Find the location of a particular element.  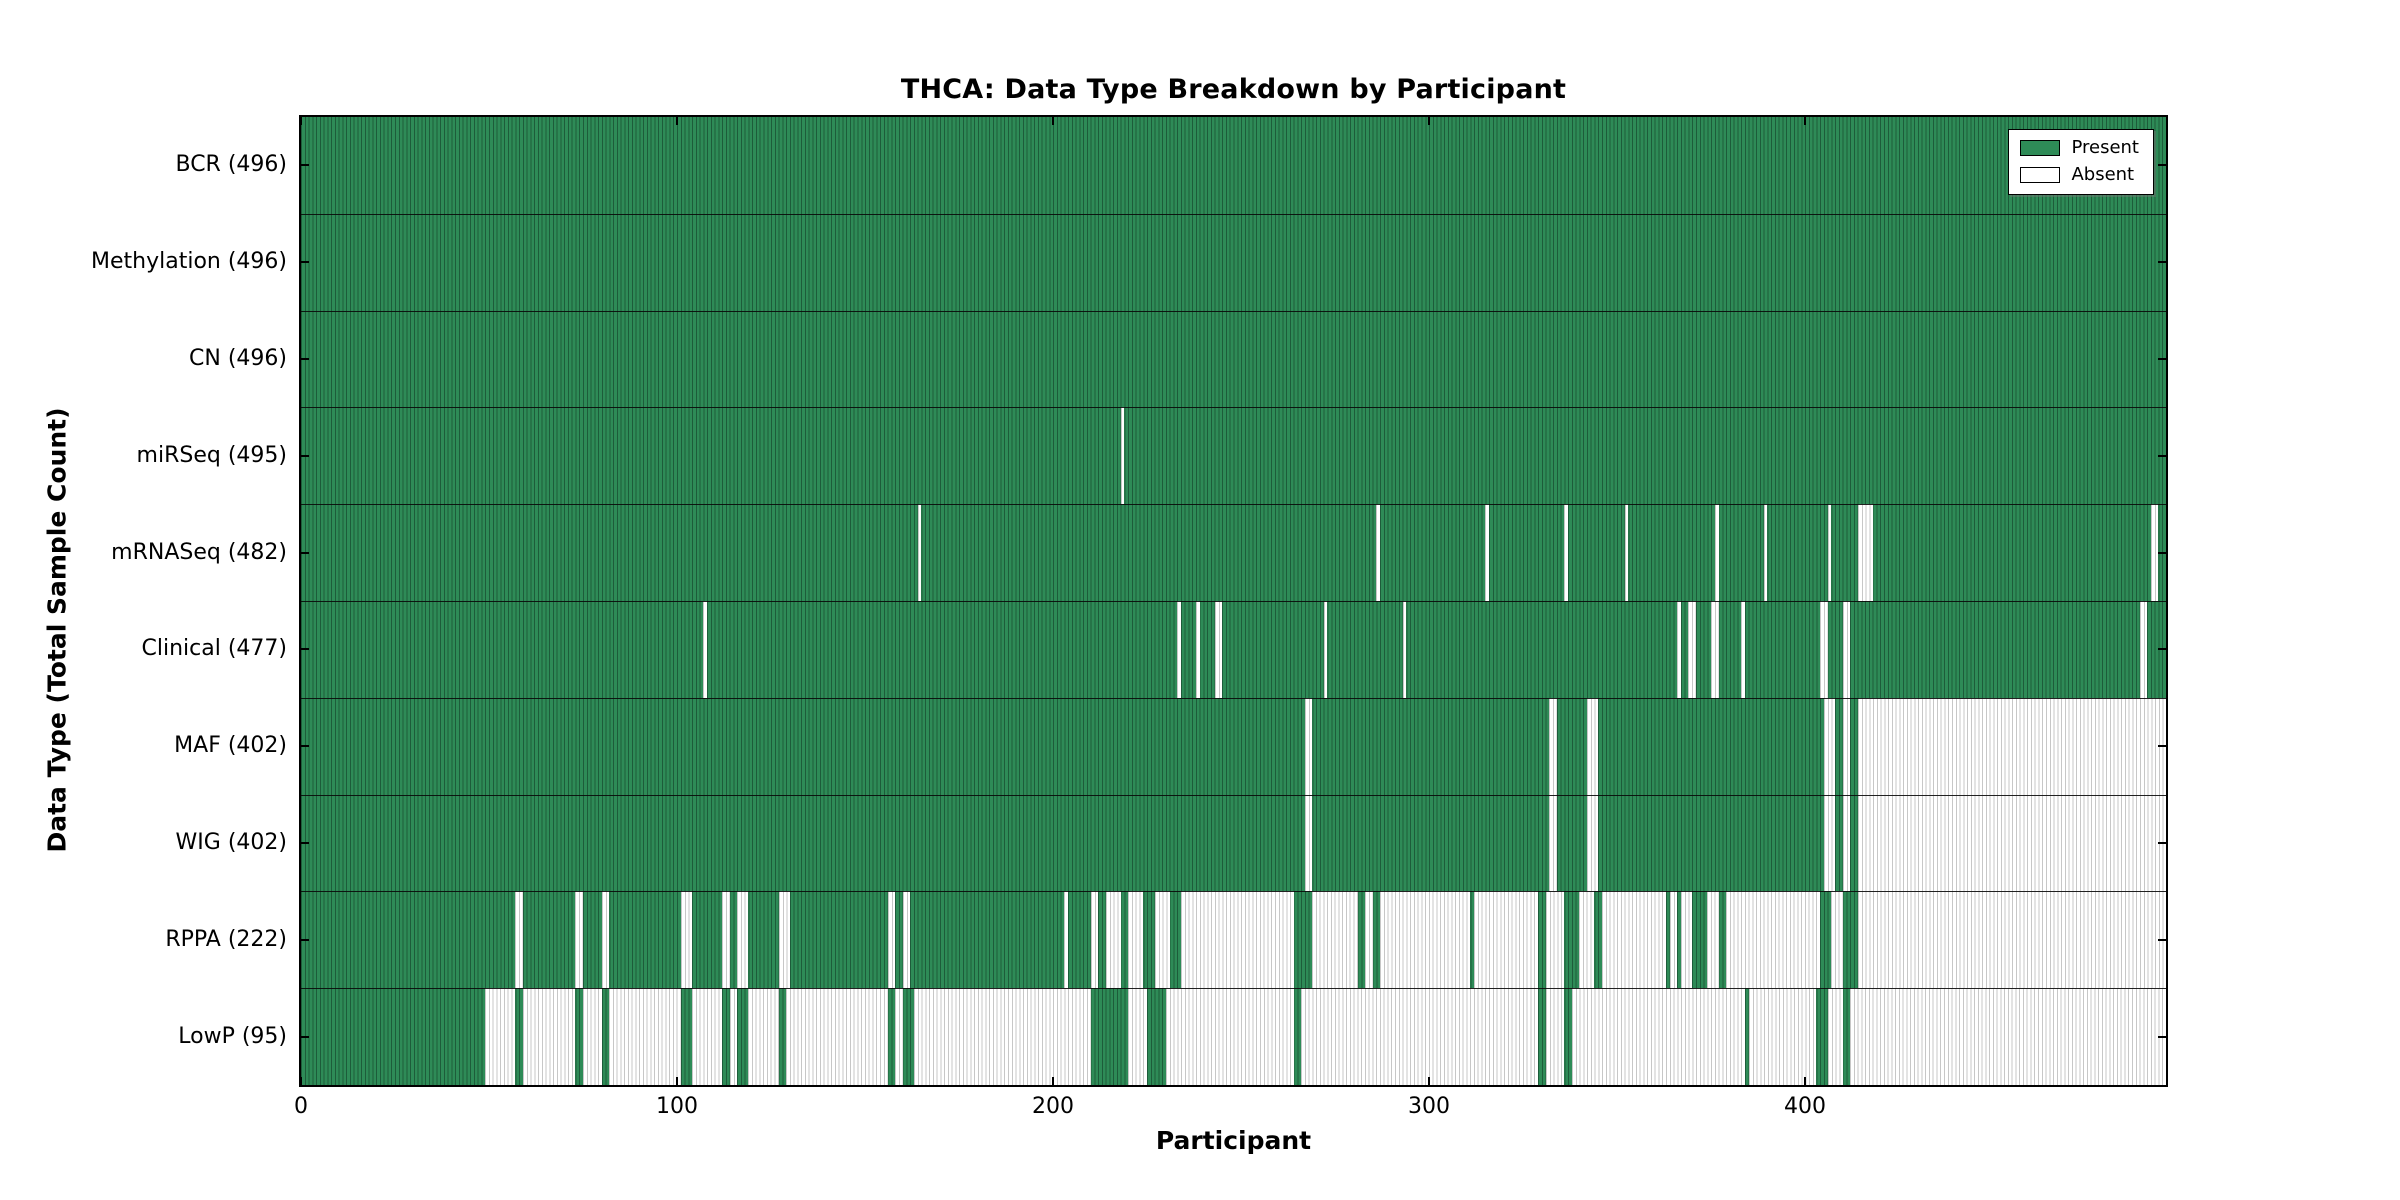

y-tick-label: RPPA (222) is located at coordinates (226, 939).